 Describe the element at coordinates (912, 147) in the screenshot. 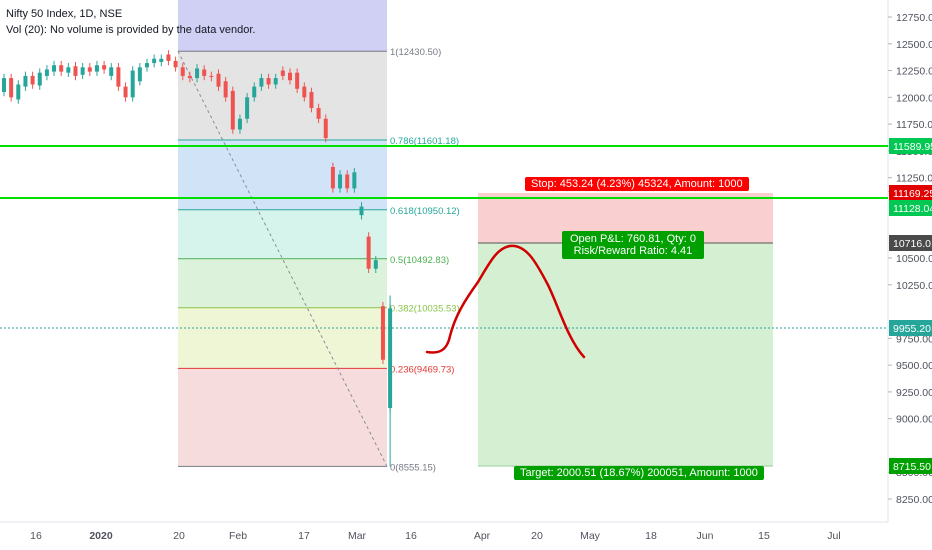

I see `price-badge-label: 11589.95` at that location.